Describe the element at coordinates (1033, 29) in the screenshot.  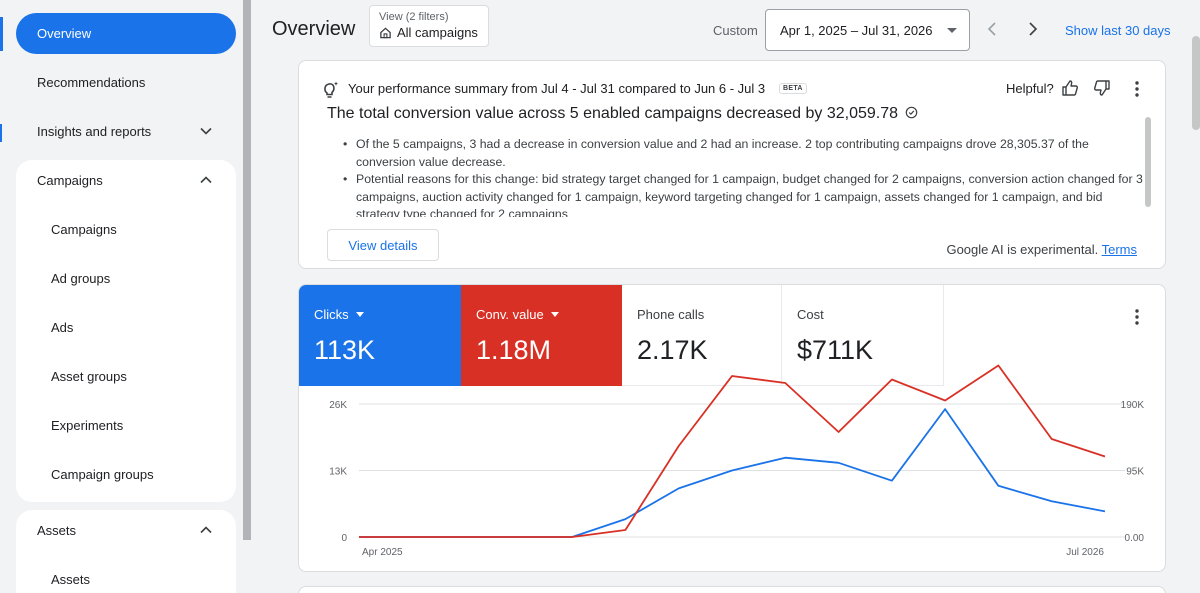
I see `chevron-right-icon` at that location.